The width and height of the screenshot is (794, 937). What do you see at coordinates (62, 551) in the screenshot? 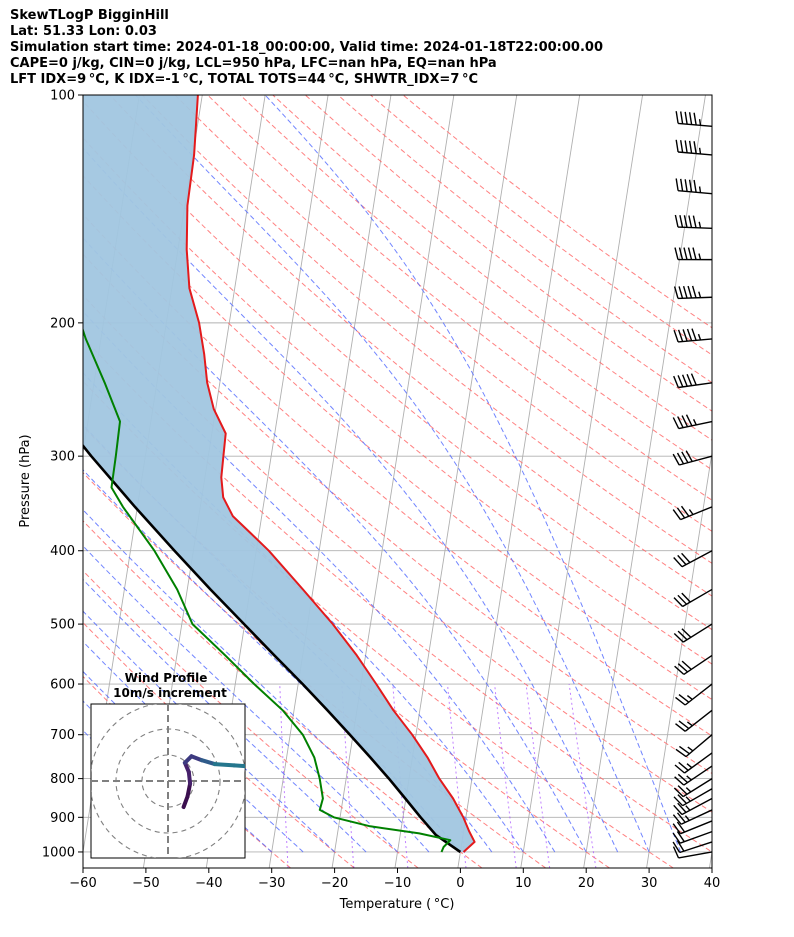
I see `y-tick-label: 400` at bounding box center [62, 551].